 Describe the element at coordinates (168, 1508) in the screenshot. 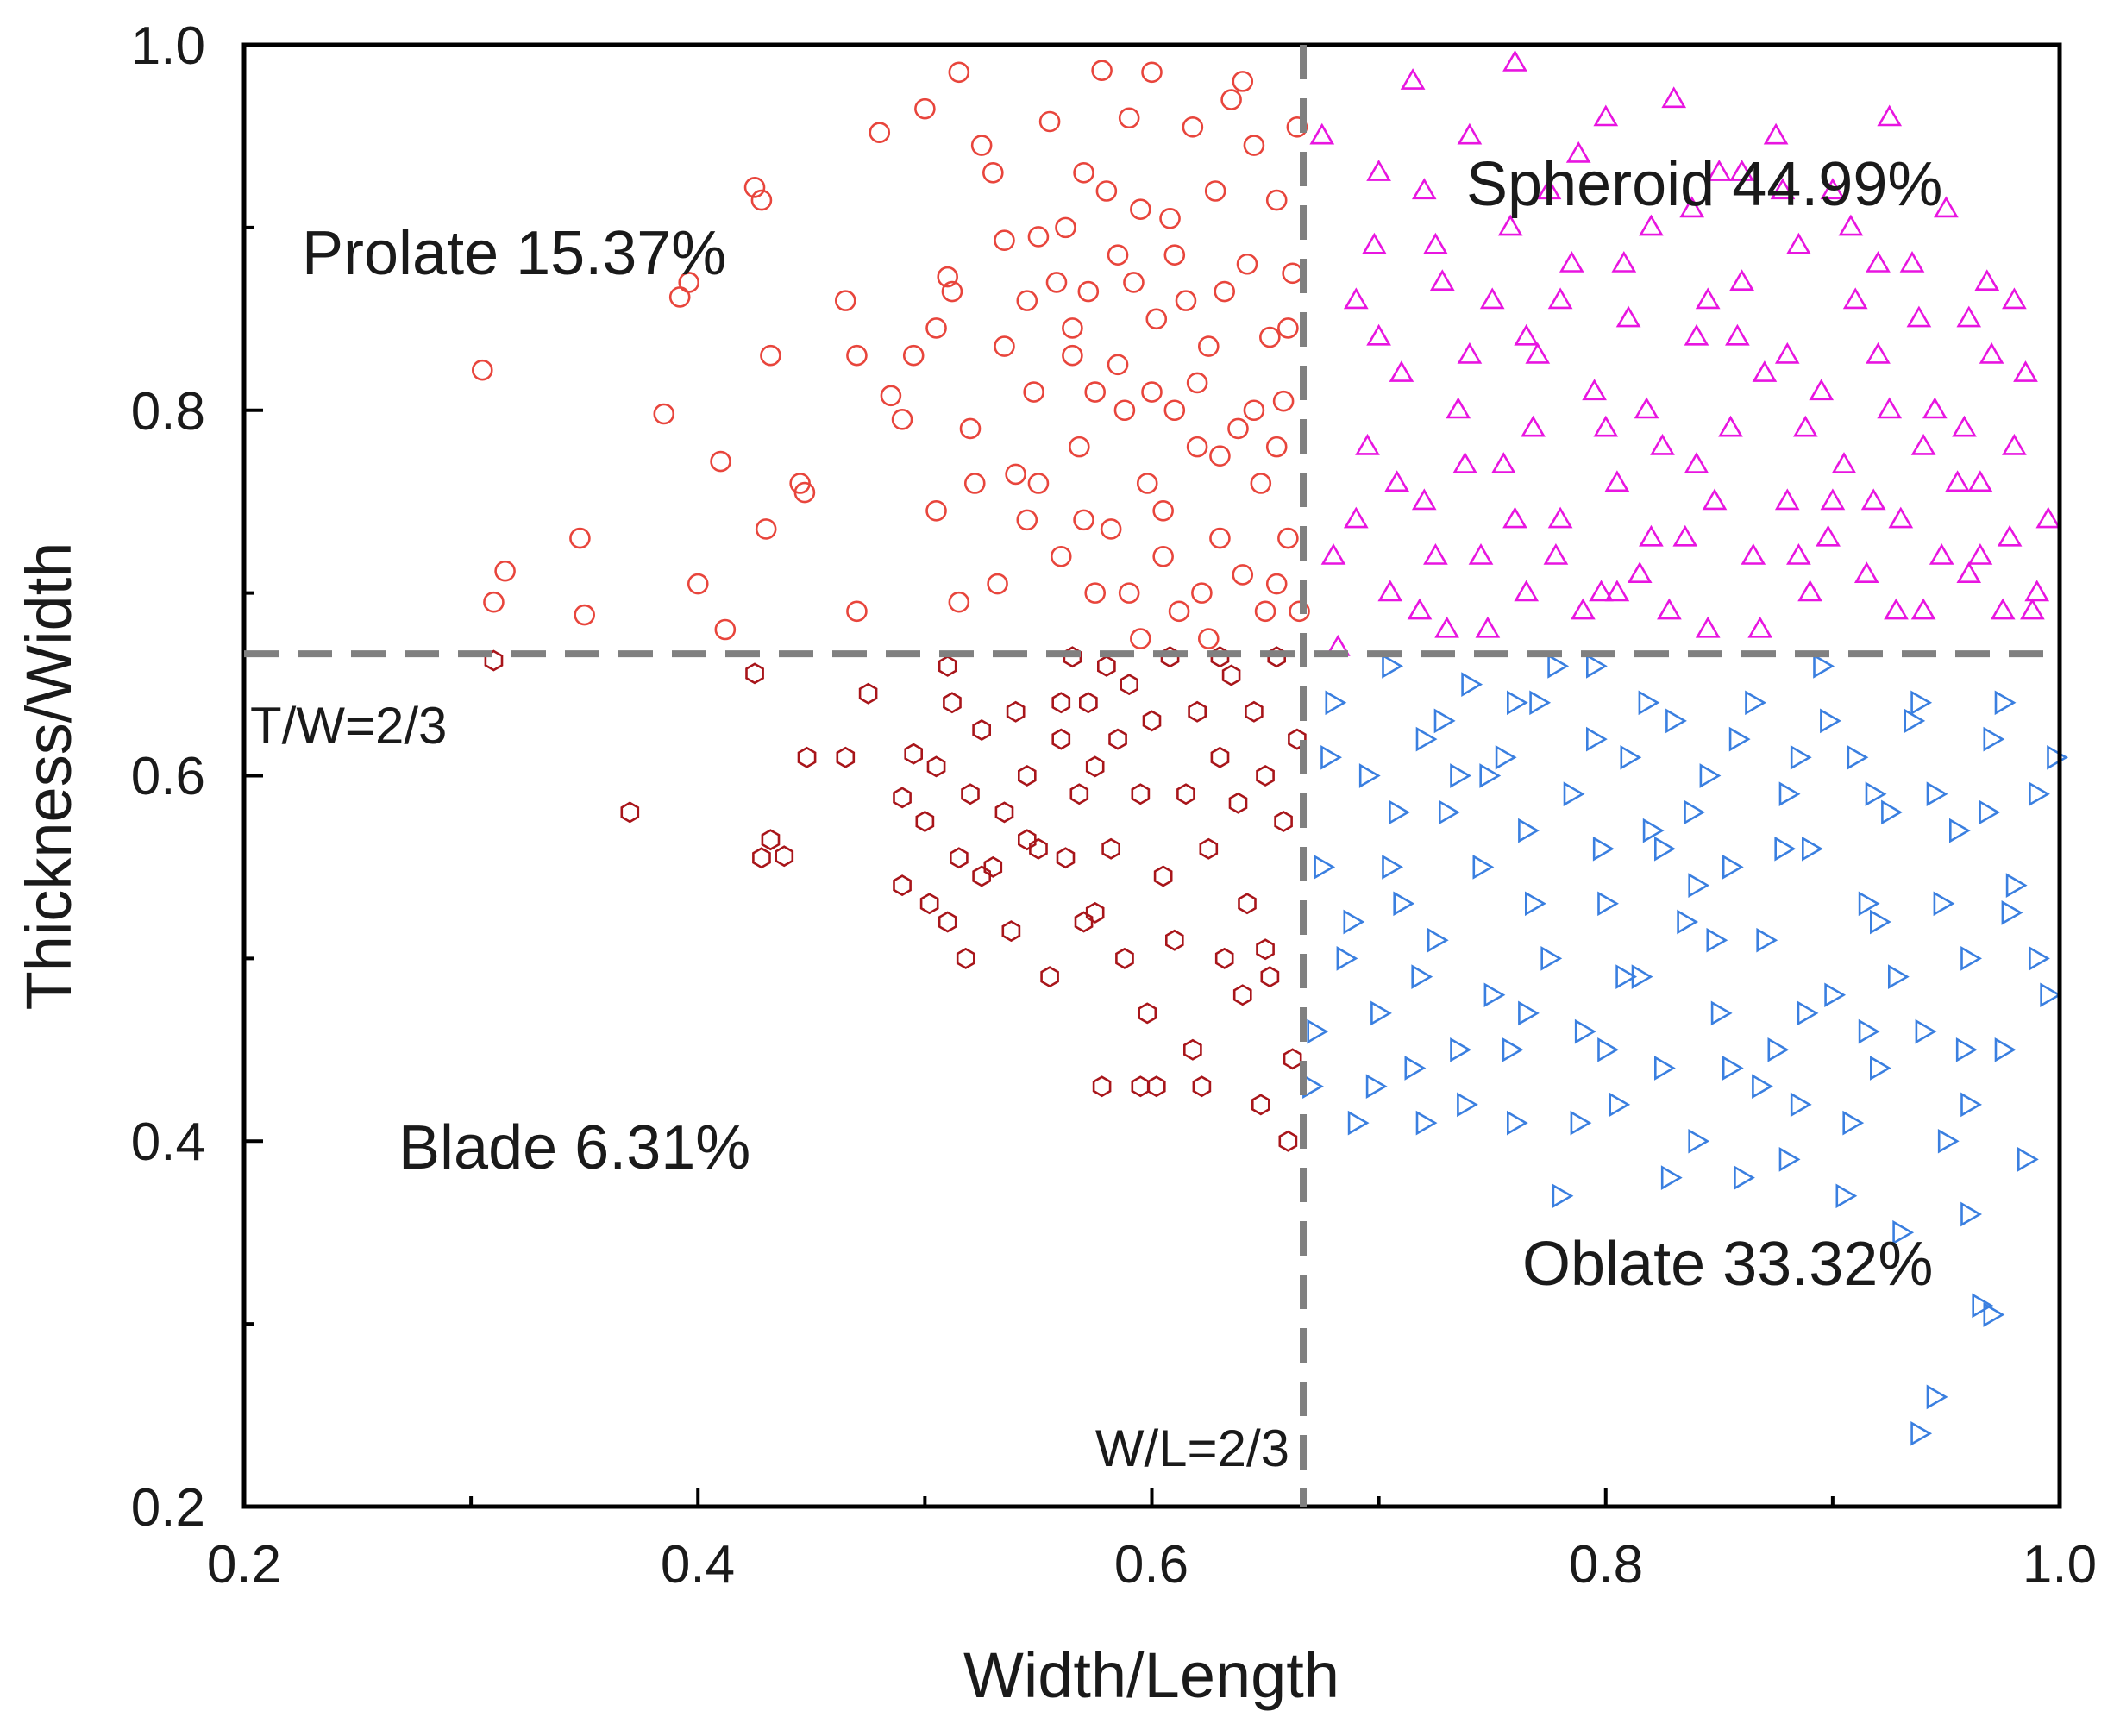

I see `y-tick-label: 0.2` at that location.